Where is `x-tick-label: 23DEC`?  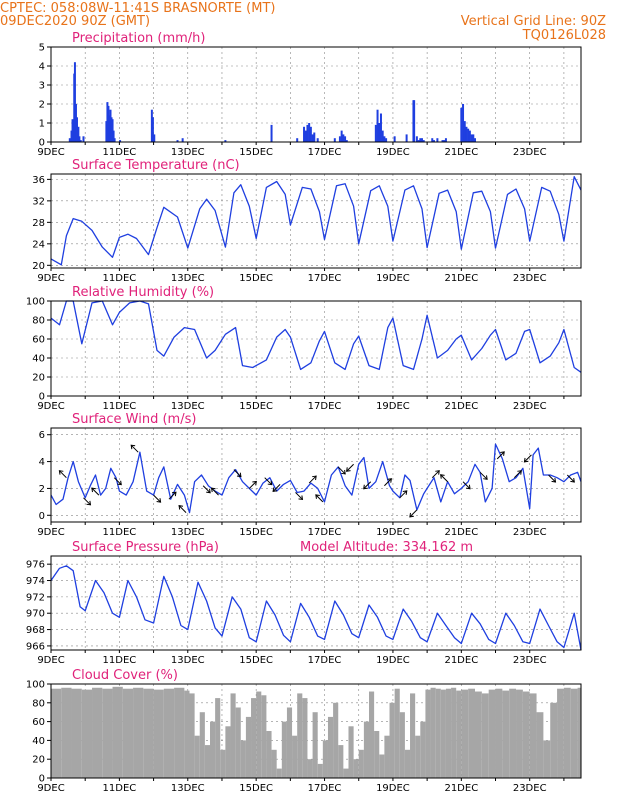 x-tick-label: 23DEC is located at coordinates (530, 660).